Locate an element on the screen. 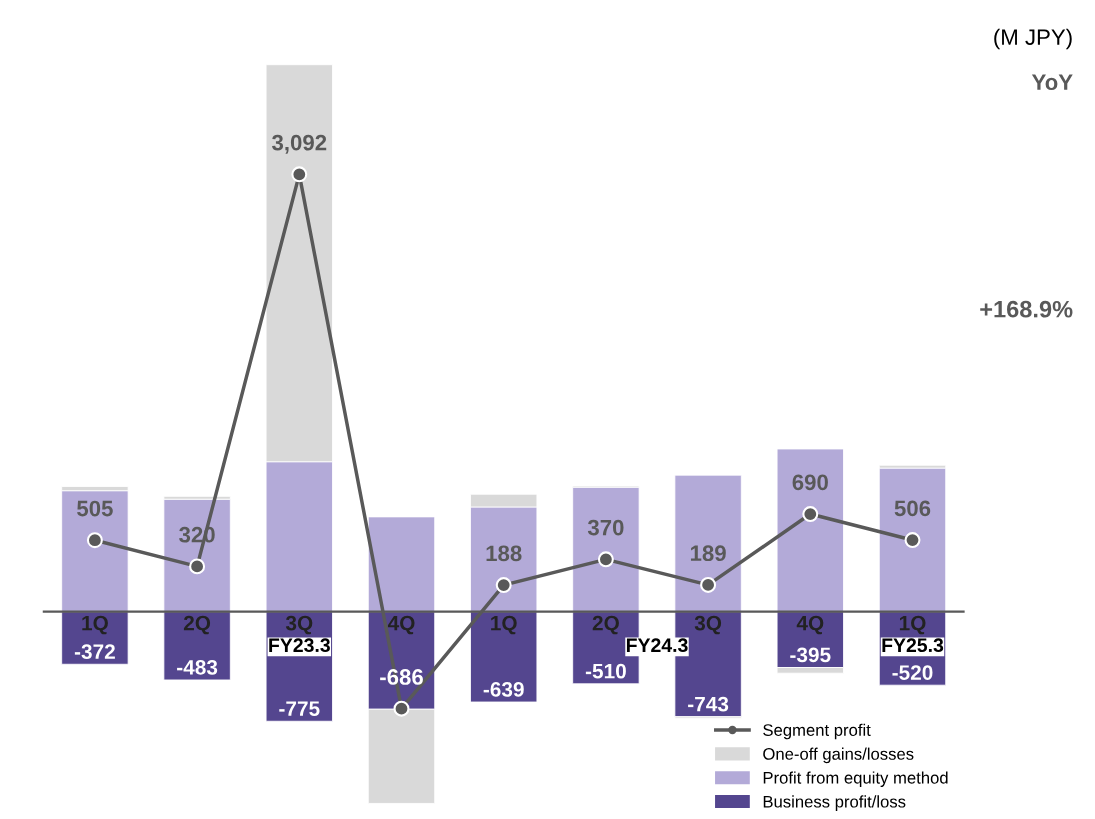  data-label: -372 is located at coordinates (94, 652).